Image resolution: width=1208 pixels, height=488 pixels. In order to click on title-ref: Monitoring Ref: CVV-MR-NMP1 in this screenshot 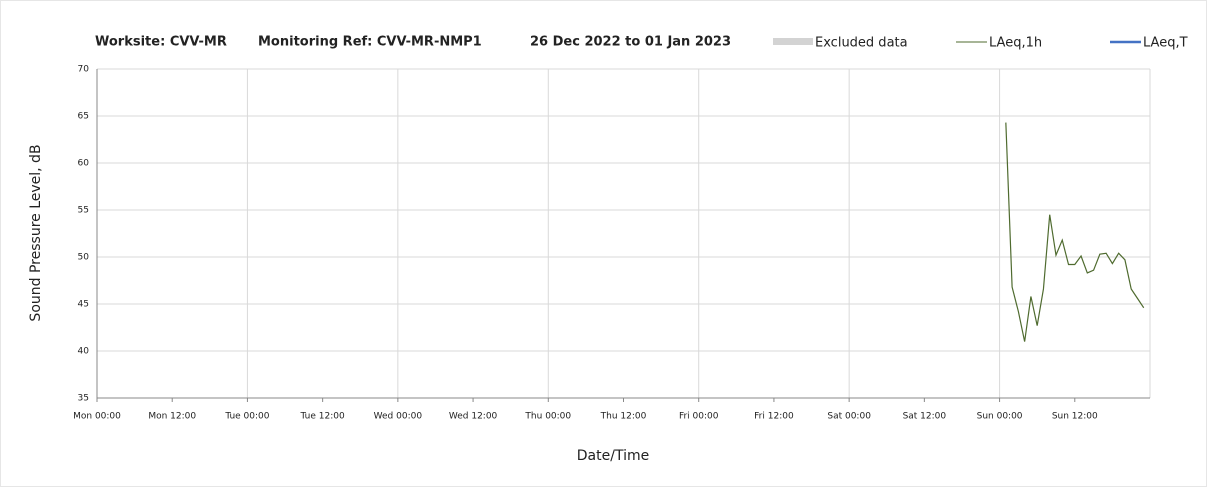, I will do `click(370, 42)`.